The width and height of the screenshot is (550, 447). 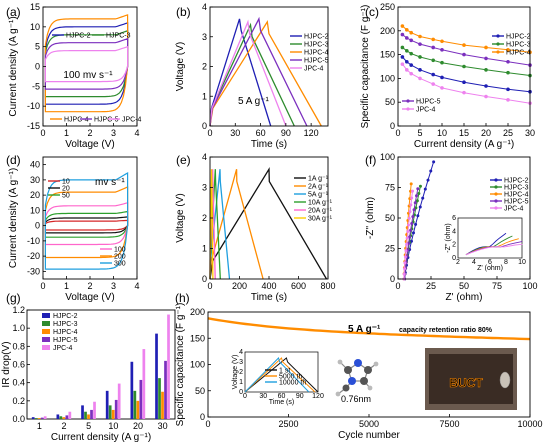 What do you see at coordinates (204, 37) in the screenshot?
I see `y-tick-label: 3` at bounding box center [204, 37].